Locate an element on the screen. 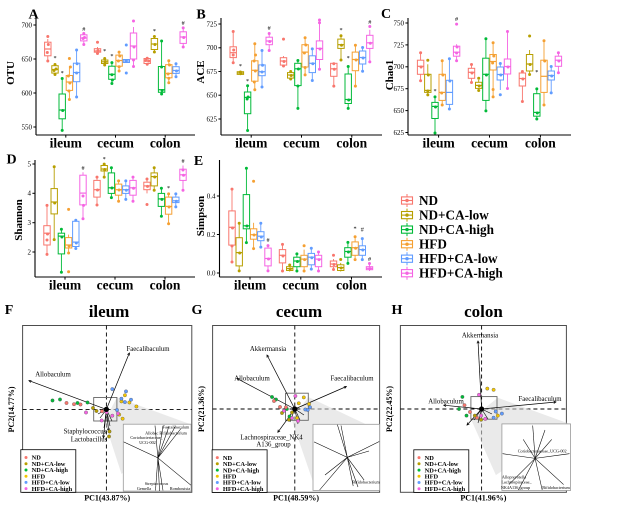 Image resolution: width=618 pixels, height=510 pixels. svg-text: A136_group is located at coordinates (273, 445).